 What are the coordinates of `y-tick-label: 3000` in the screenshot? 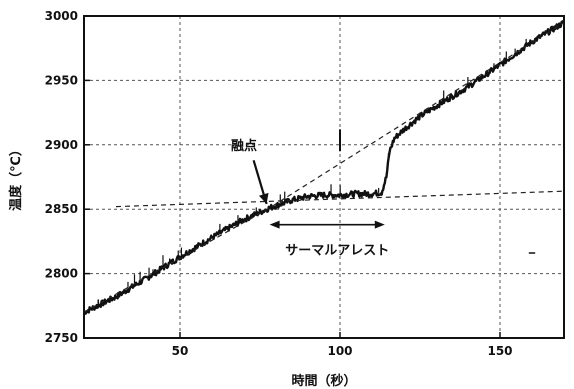 It's located at (61, 16).